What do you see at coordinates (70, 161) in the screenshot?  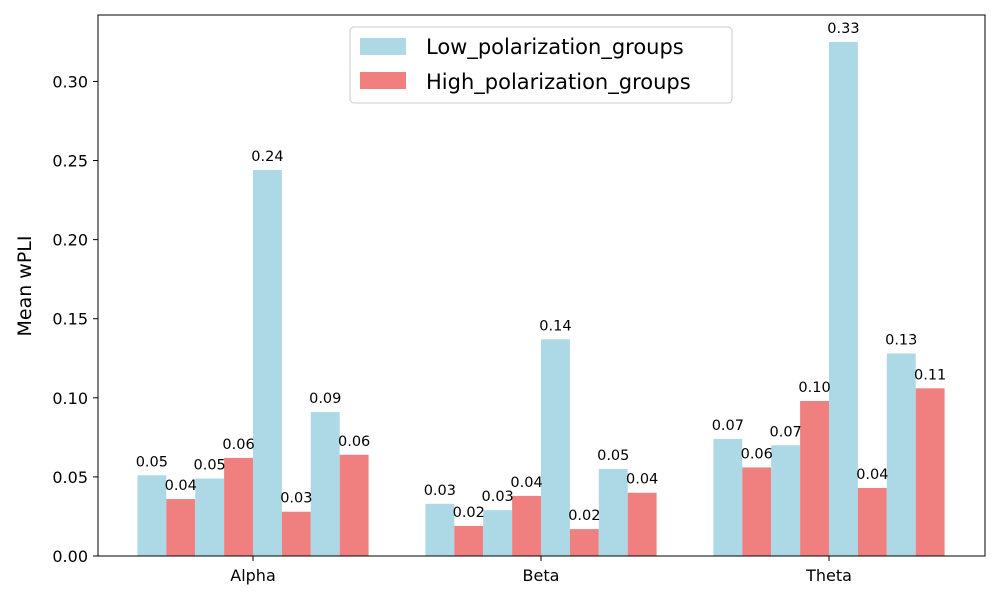 I see `y-tick-label: 0.25` at bounding box center [70, 161].